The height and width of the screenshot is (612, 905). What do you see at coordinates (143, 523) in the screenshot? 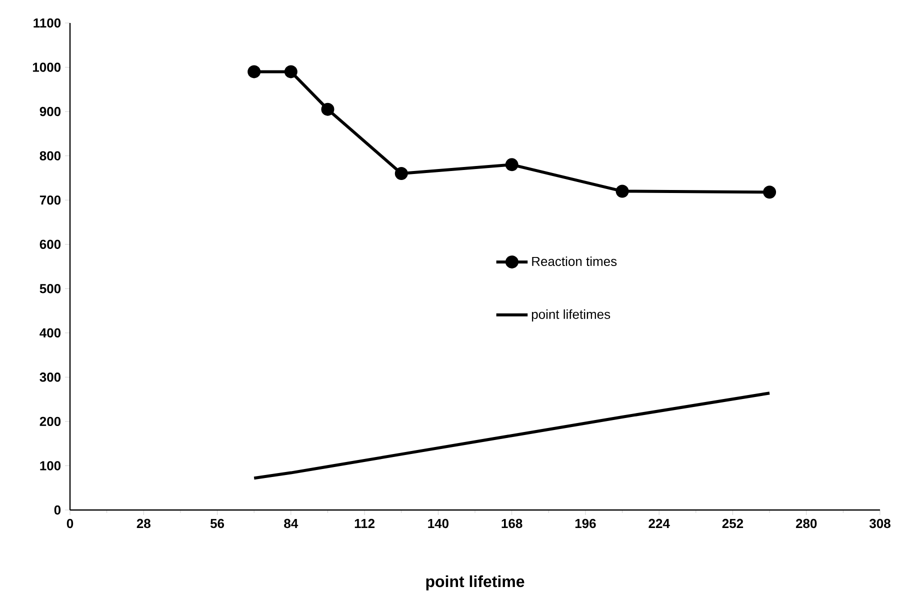
I see `x-tick-label: 28` at bounding box center [143, 523].